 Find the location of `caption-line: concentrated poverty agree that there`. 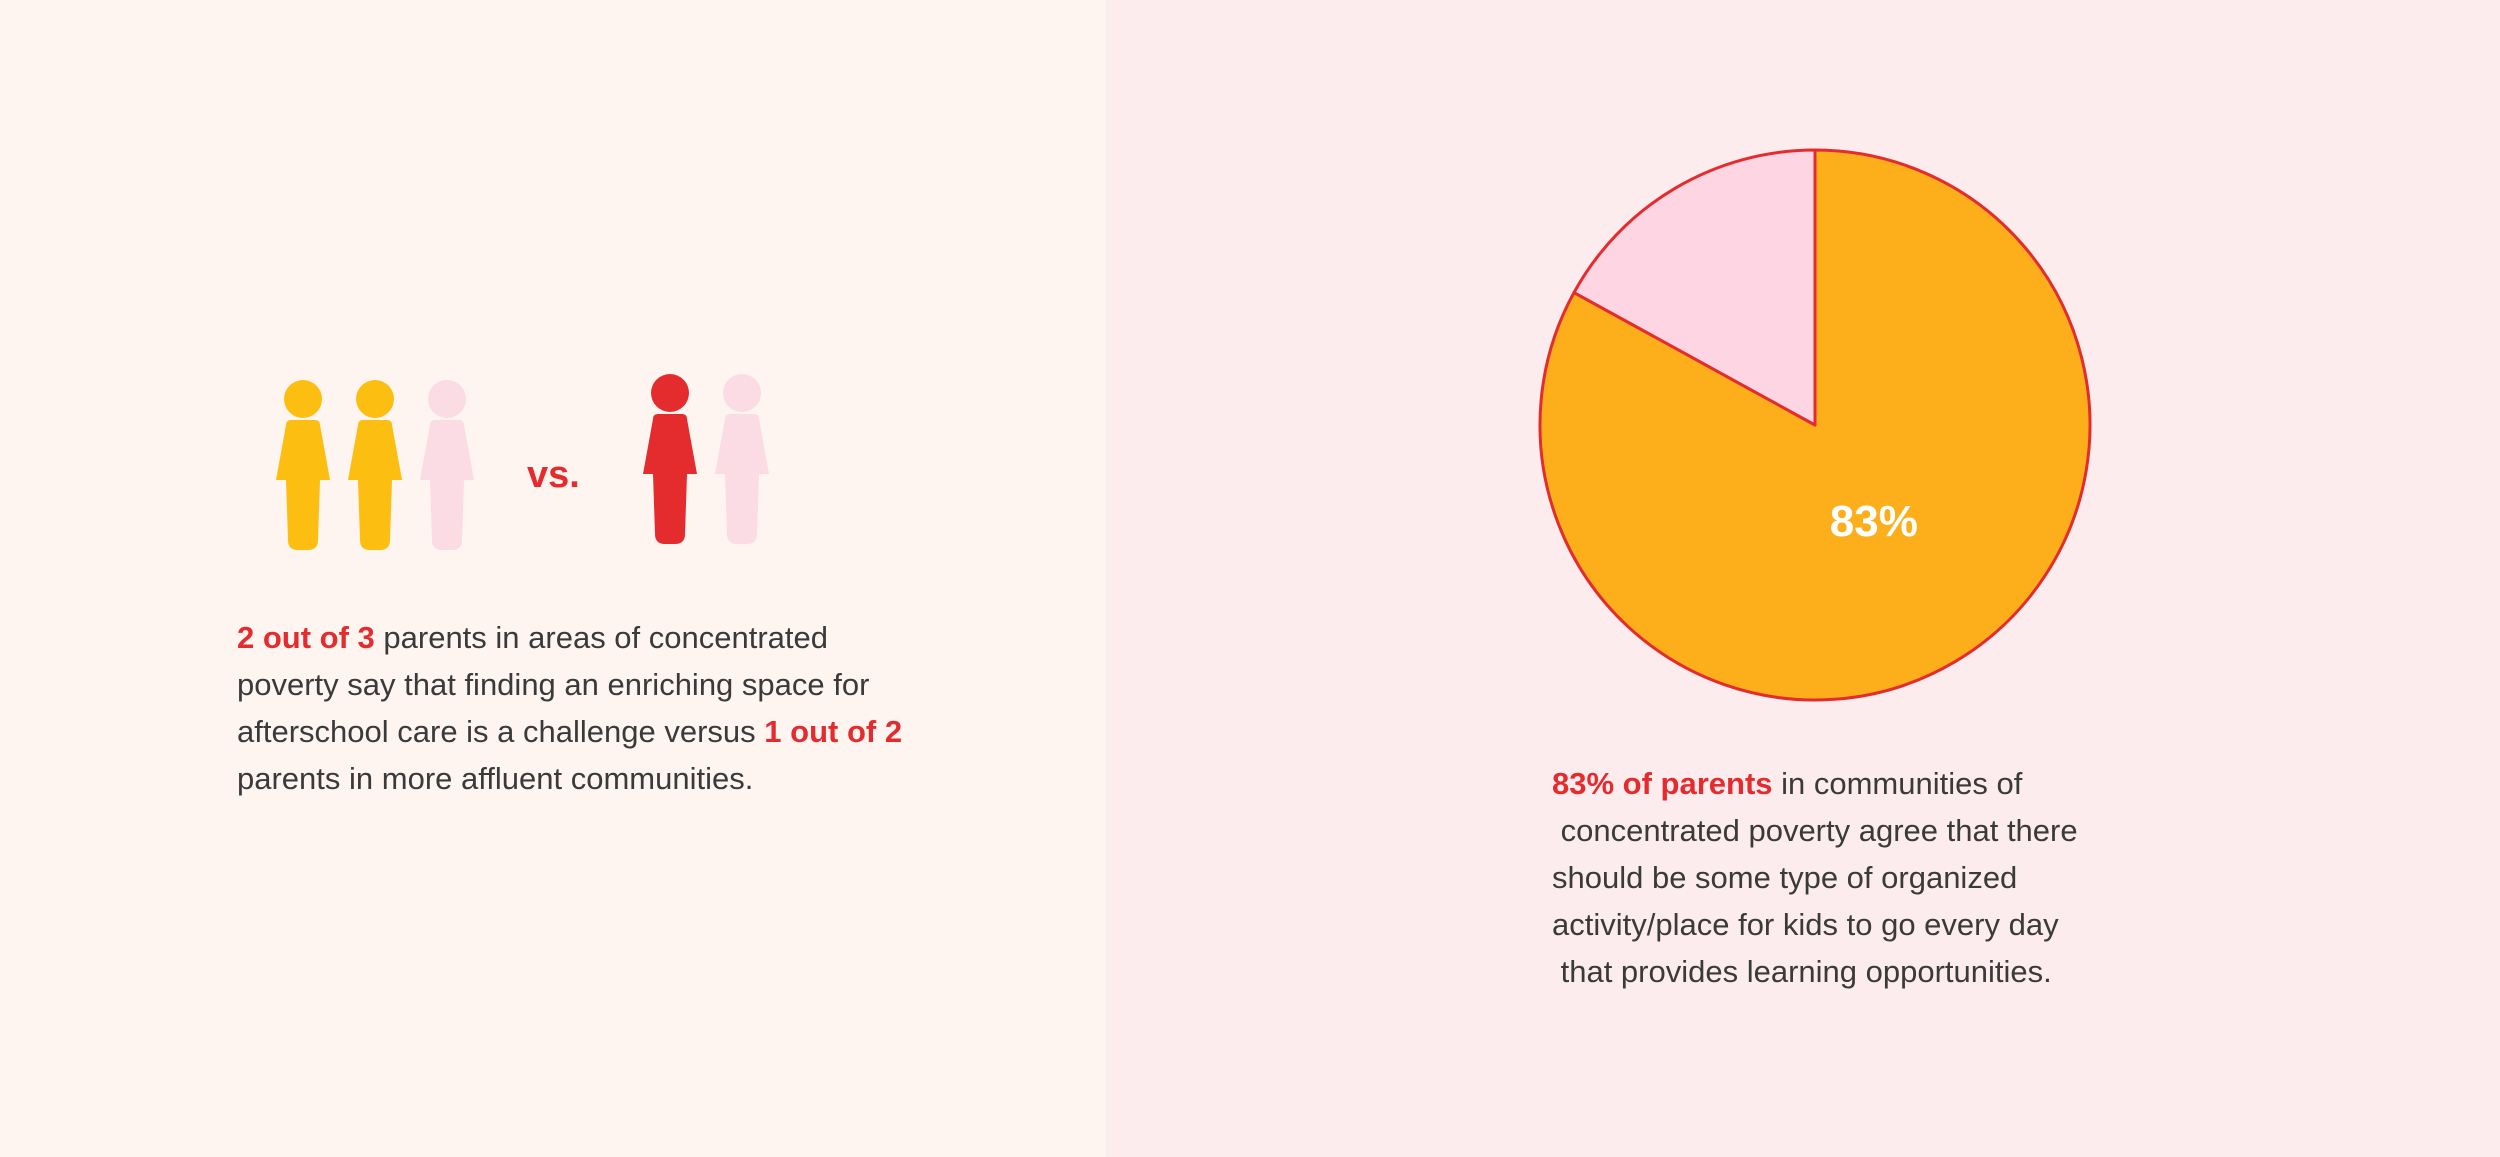

caption-line: concentrated poverty agree that there is located at coordinates (1815, 830).